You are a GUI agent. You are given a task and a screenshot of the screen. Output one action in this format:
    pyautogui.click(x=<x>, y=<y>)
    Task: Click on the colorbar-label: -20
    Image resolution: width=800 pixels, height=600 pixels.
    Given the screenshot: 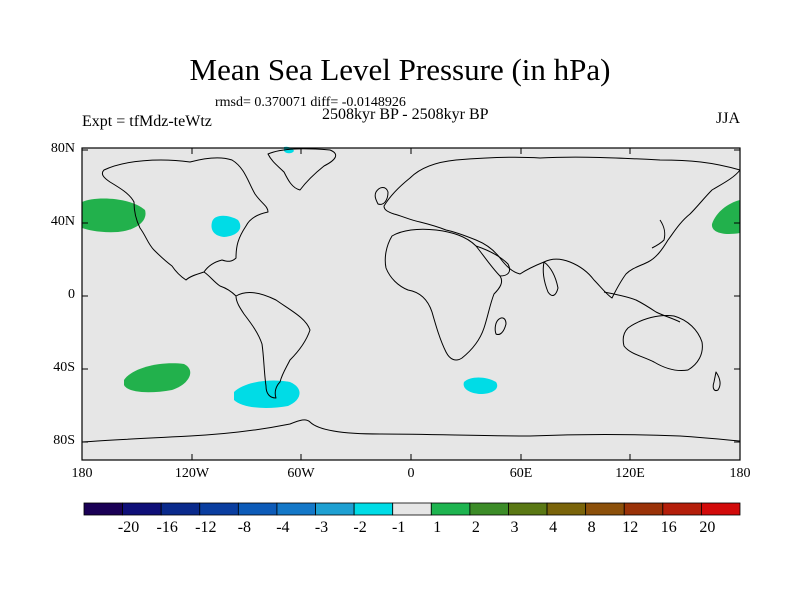 What is the action you would take?
    pyautogui.click(x=128, y=527)
    